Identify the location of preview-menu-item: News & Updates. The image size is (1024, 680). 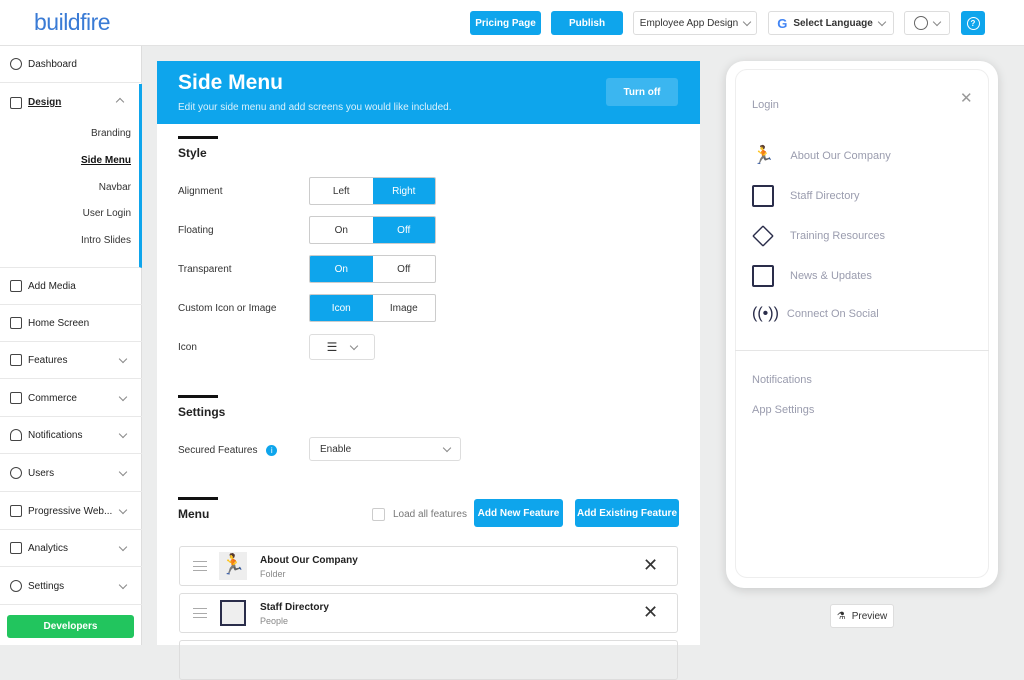
(812, 276).